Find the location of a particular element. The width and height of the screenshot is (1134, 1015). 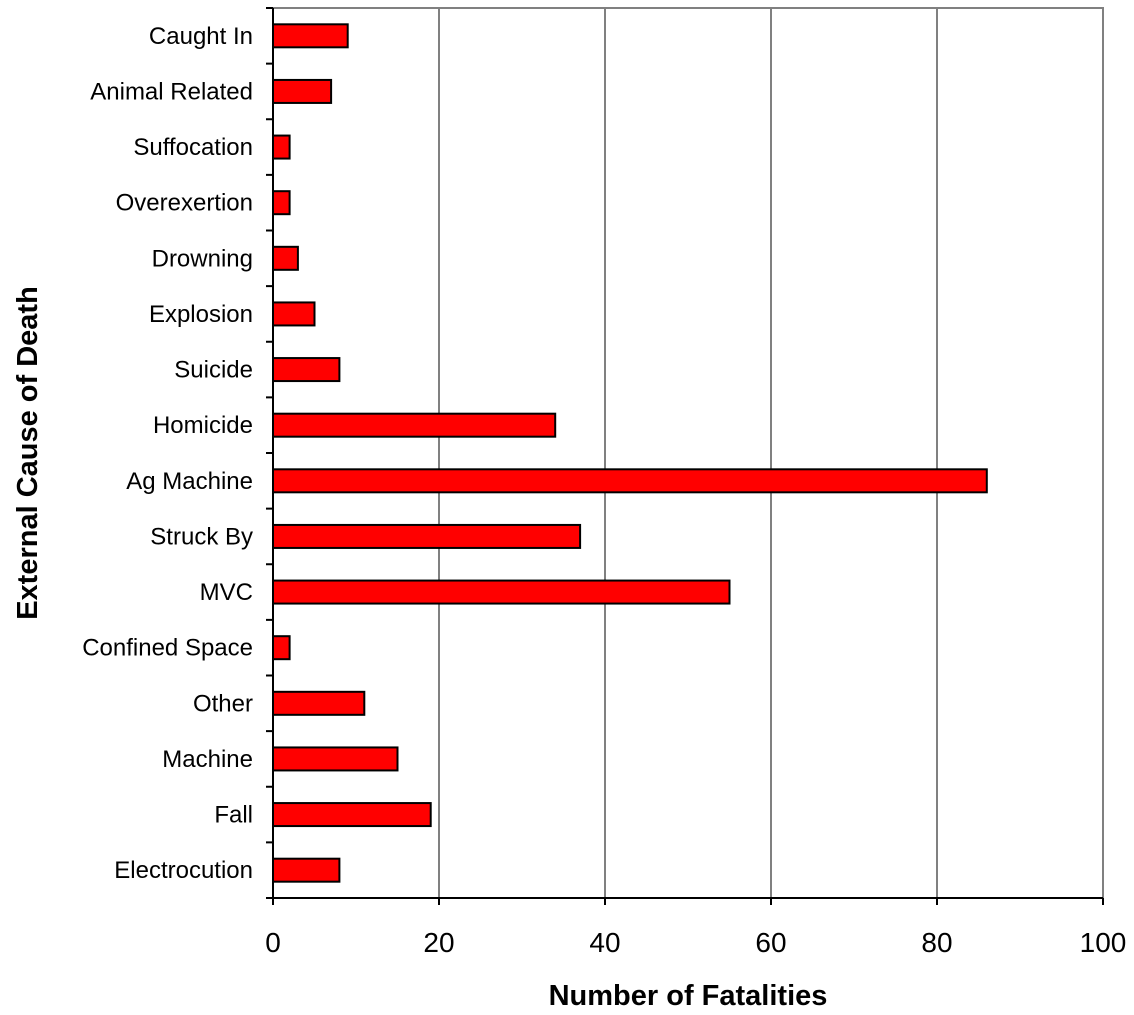

category-label: Explosion is located at coordinates (201, 314).